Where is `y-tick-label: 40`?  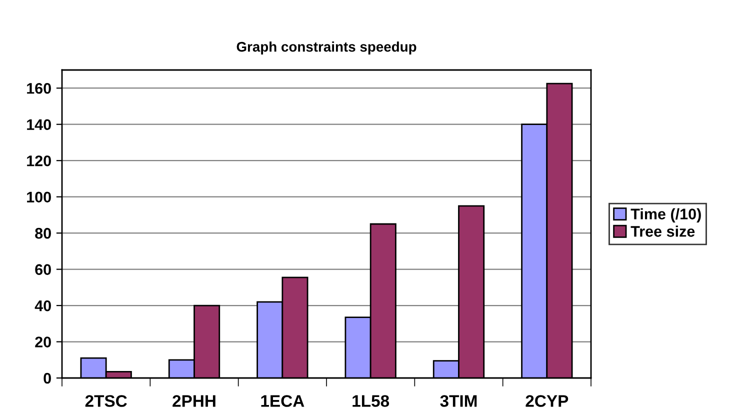 y-tick-label: 40 is located at coordinates (42, 306).